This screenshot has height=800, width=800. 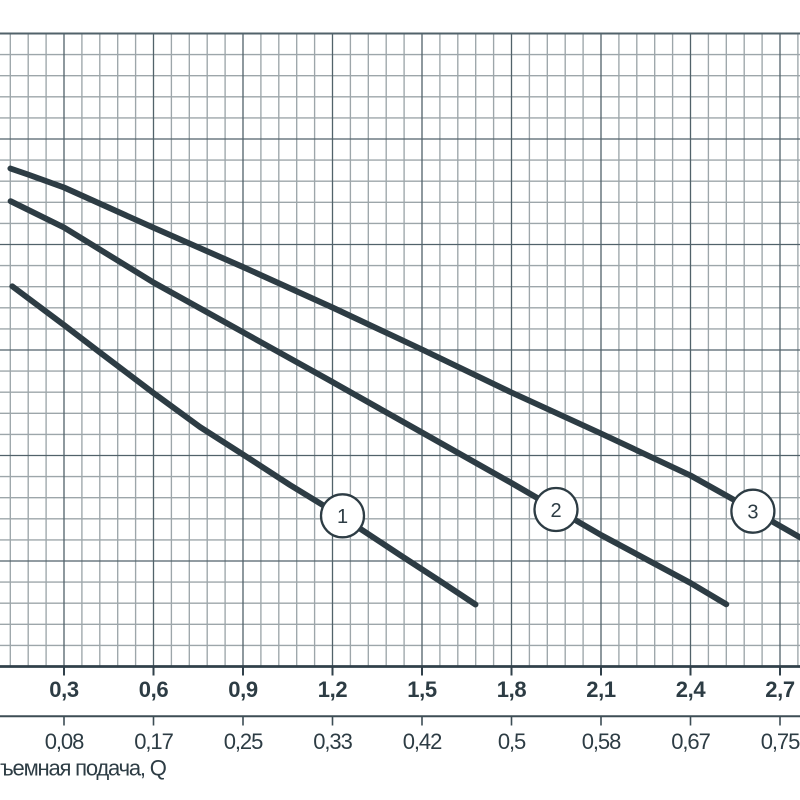 I want to click on svg-text: 0,75, so click(x=780, y=741).